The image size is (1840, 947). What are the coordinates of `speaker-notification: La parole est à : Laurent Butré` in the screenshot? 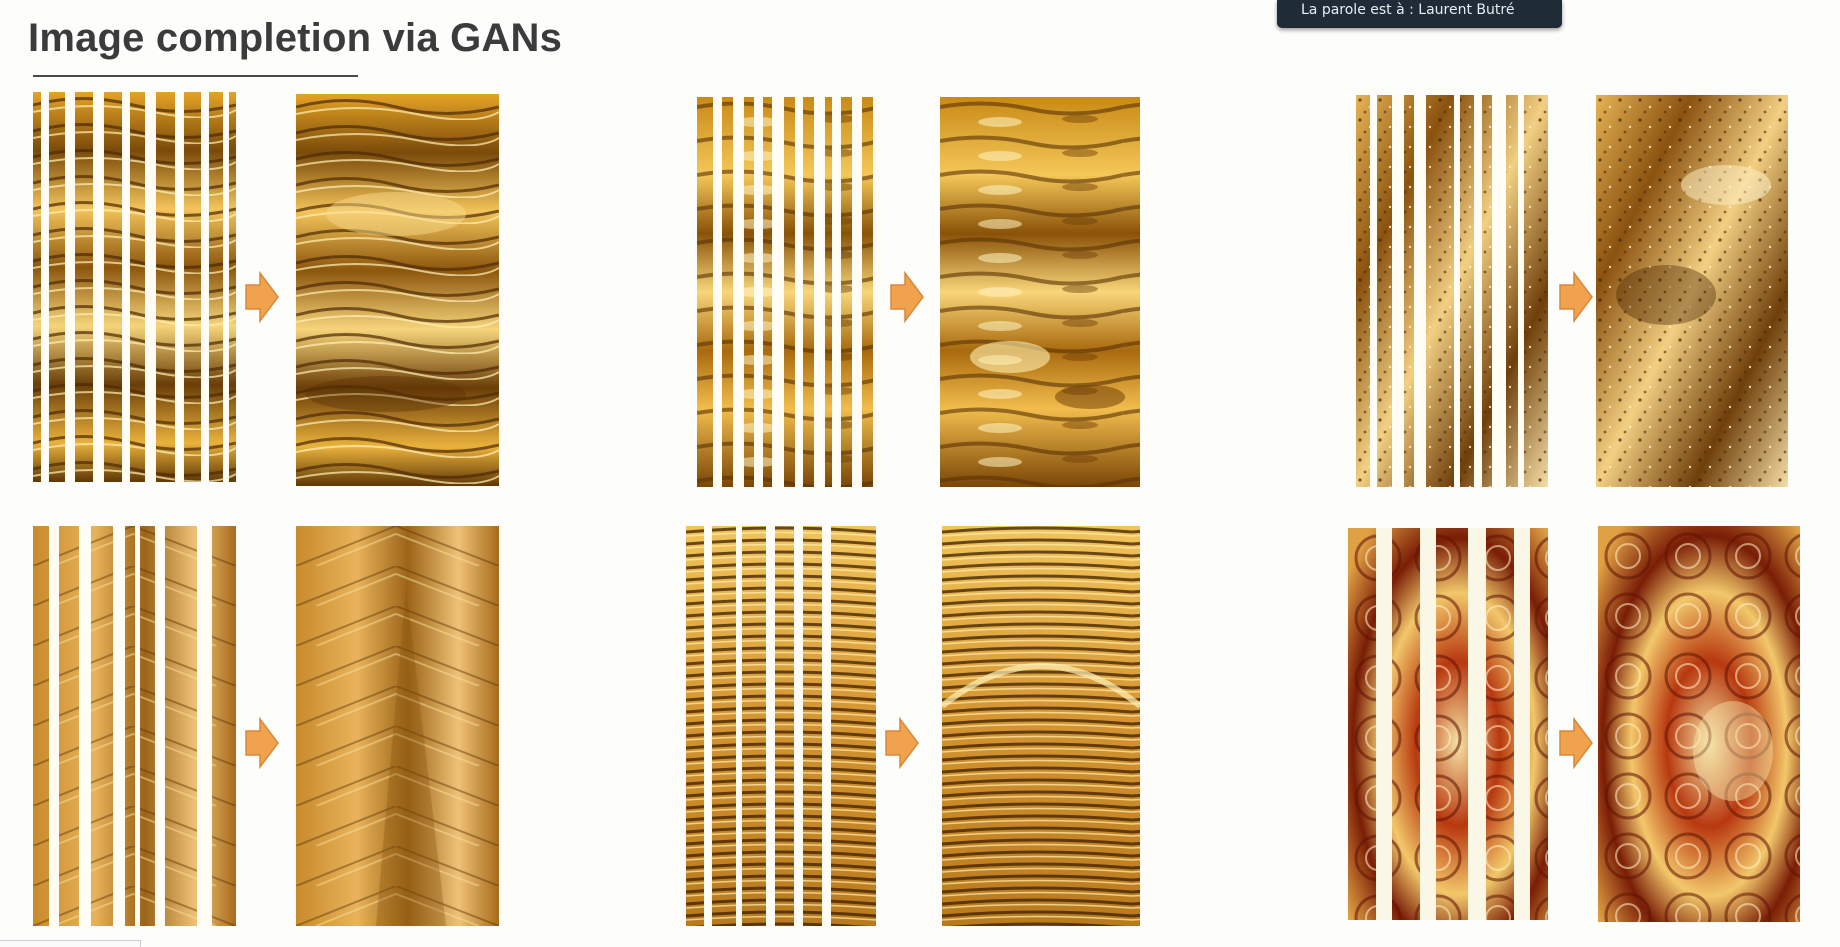 It's located at (1419, 14).